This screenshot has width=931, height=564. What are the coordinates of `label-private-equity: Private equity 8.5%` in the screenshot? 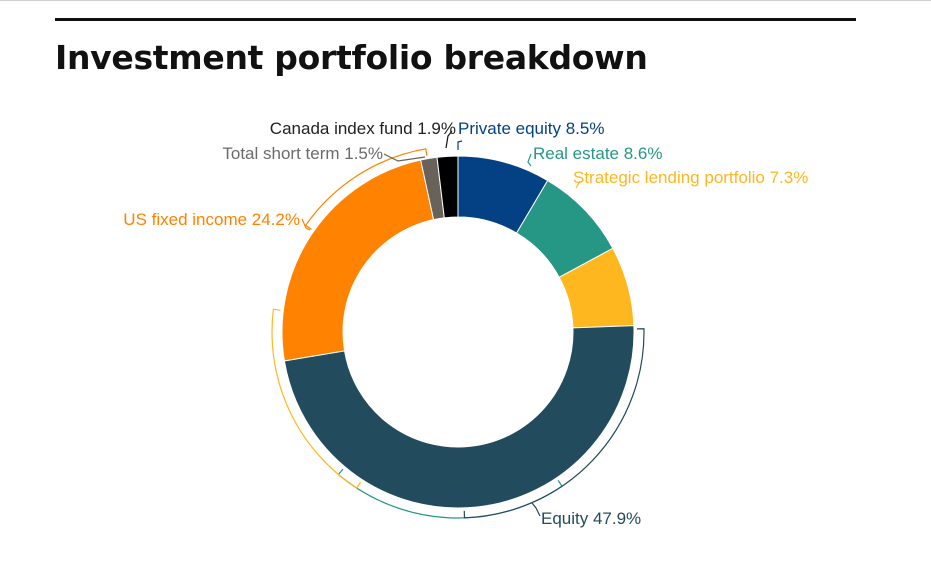 It's located at (531, 128).